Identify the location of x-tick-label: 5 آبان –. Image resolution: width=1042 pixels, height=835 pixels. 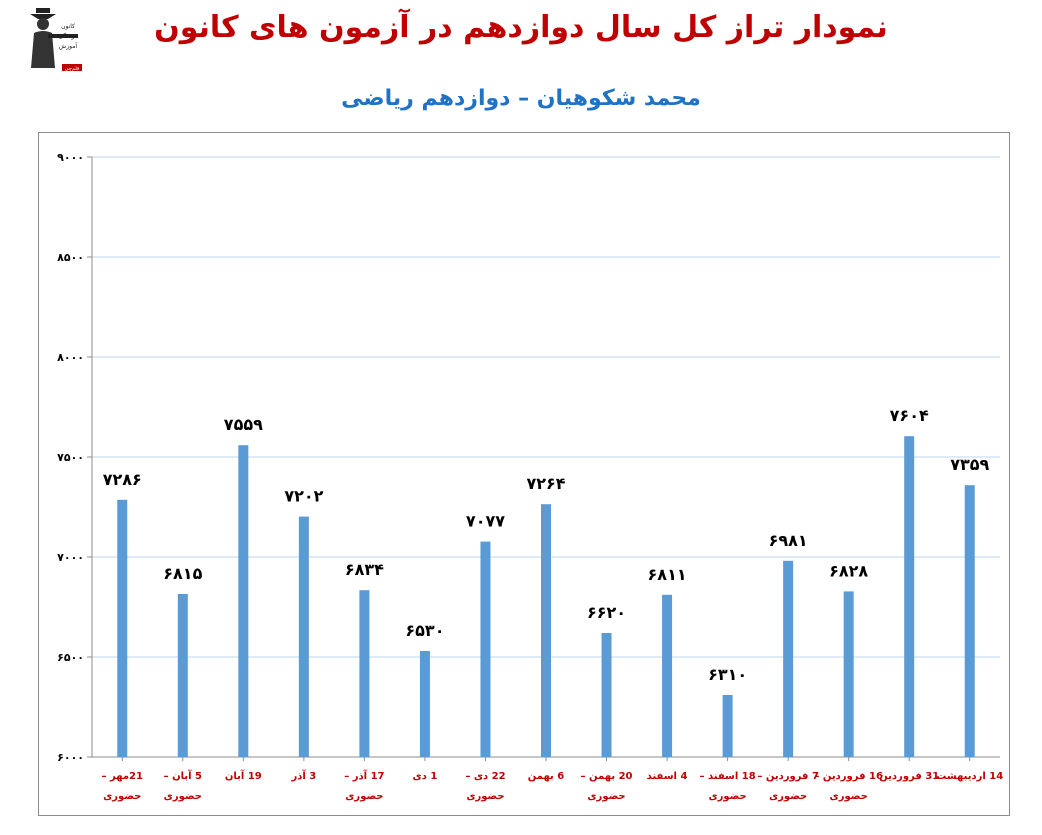
(183, 775).